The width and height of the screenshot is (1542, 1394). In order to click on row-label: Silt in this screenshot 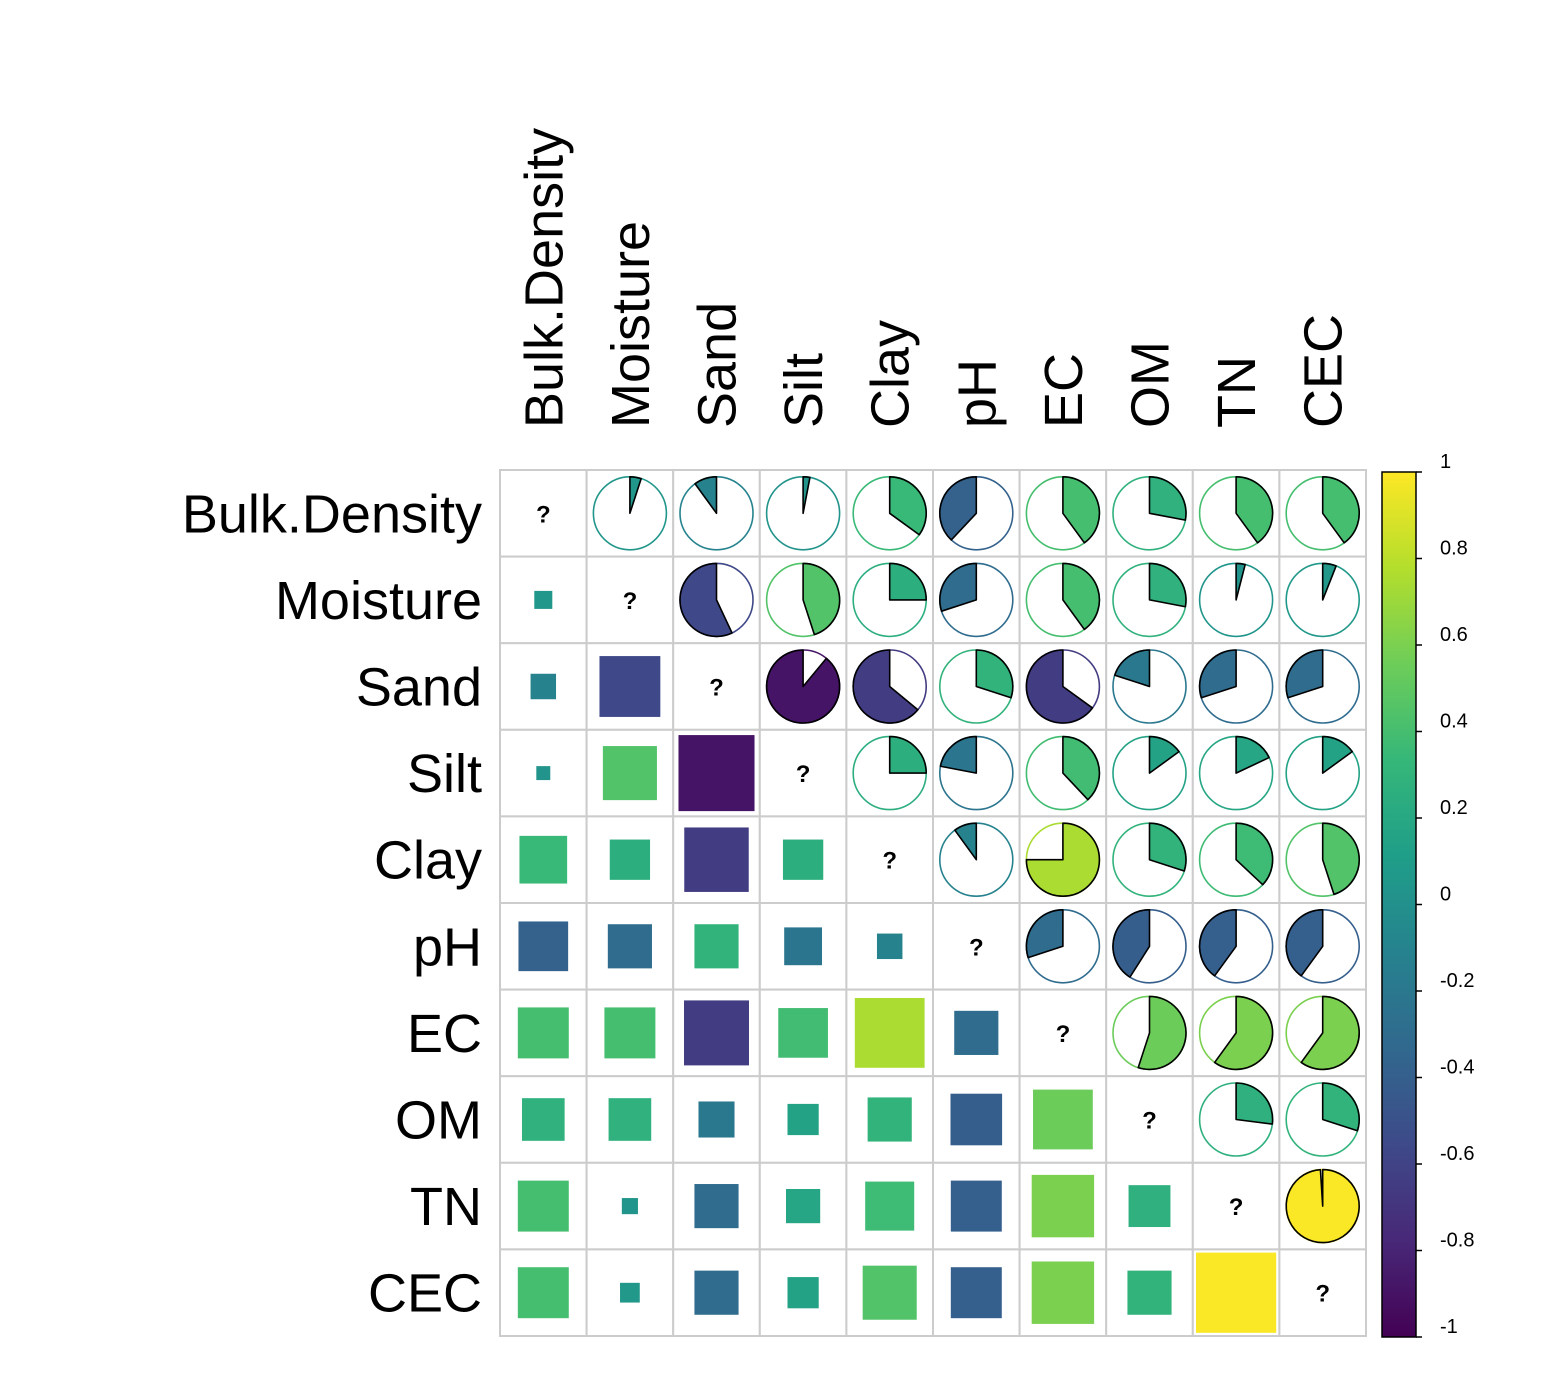, I will do `click(444, 774)`.